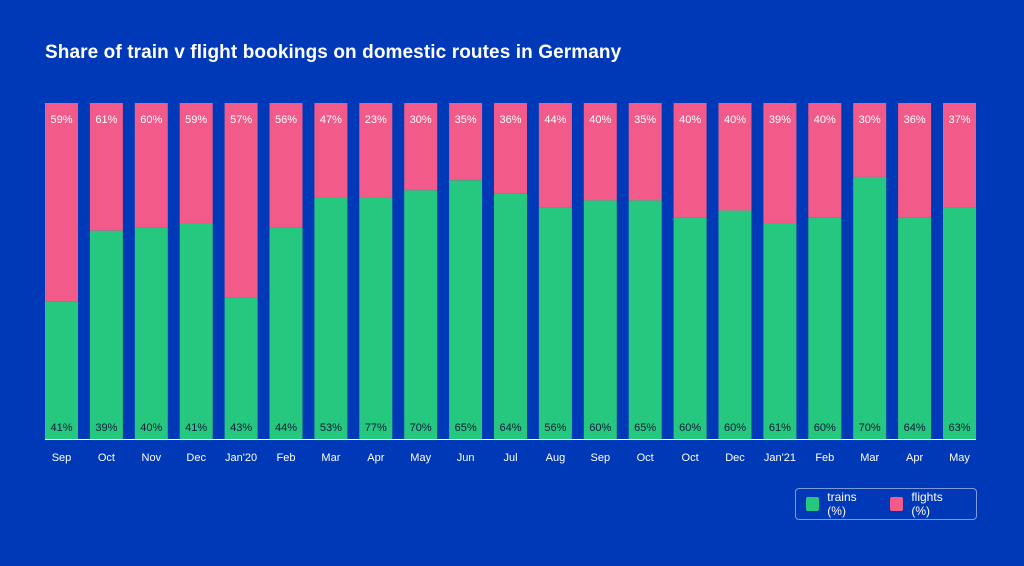  I want to click on label-trains-3: 41%, so click(196, 428).